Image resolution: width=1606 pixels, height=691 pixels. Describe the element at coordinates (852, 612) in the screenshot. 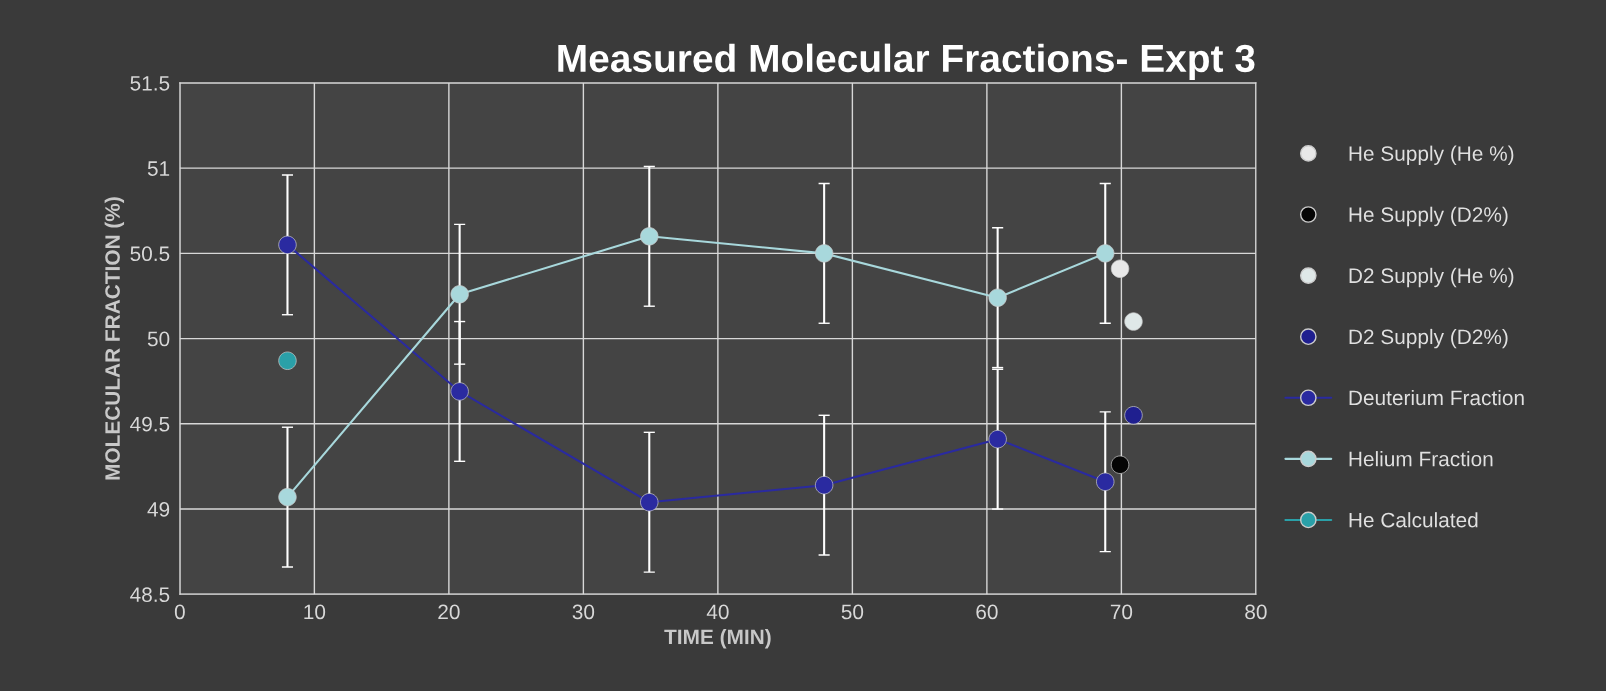

I see `x-tick-label: 50` at that location.